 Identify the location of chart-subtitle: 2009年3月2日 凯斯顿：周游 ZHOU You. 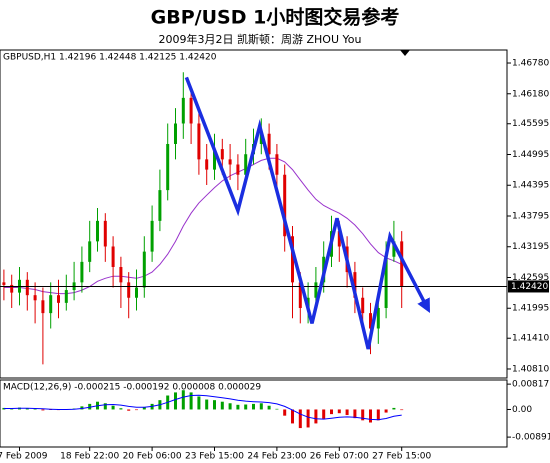
(260, 39).